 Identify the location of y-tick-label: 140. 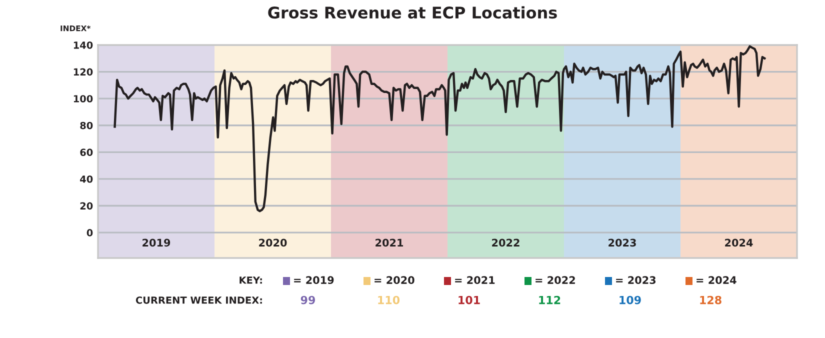
(83, 45).